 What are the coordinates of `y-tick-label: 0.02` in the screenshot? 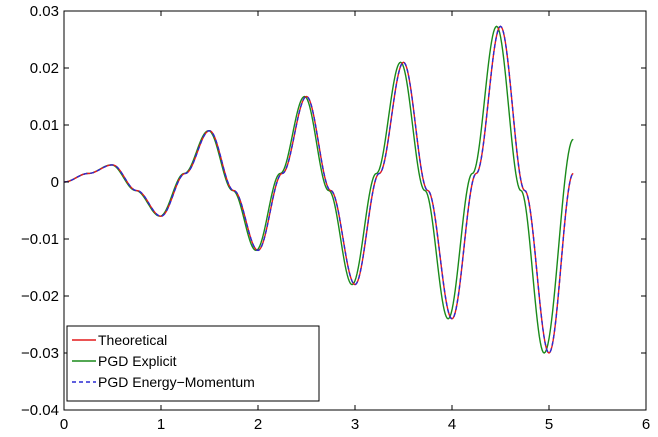 It's located at (44, 68).